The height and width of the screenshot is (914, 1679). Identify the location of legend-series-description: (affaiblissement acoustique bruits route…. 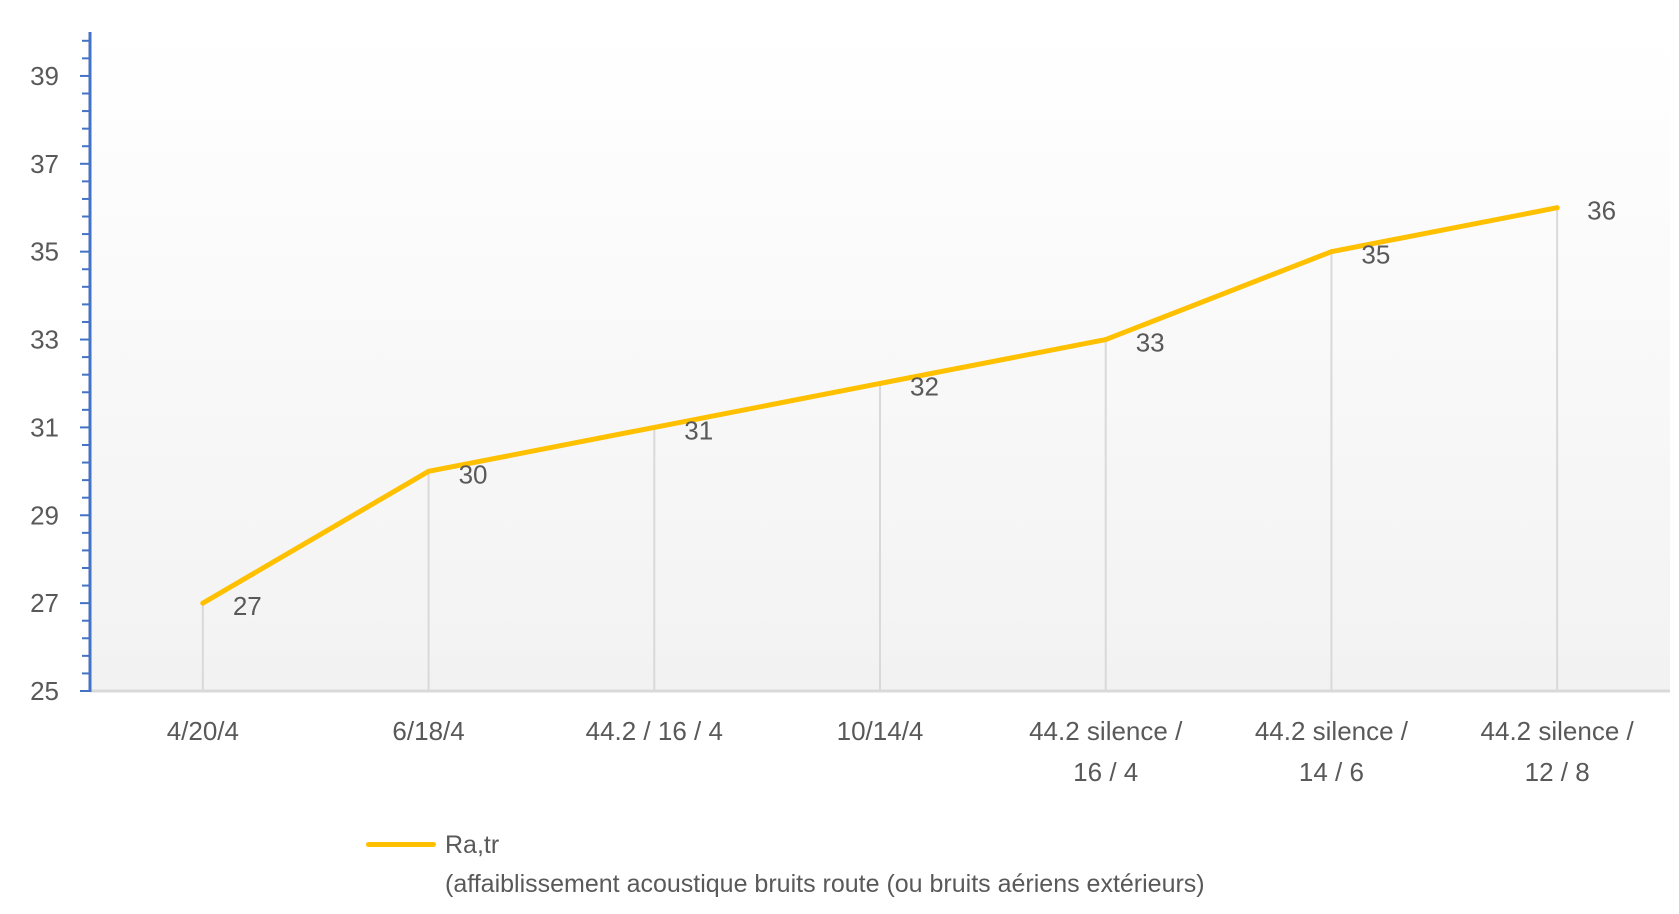
(825, 884).